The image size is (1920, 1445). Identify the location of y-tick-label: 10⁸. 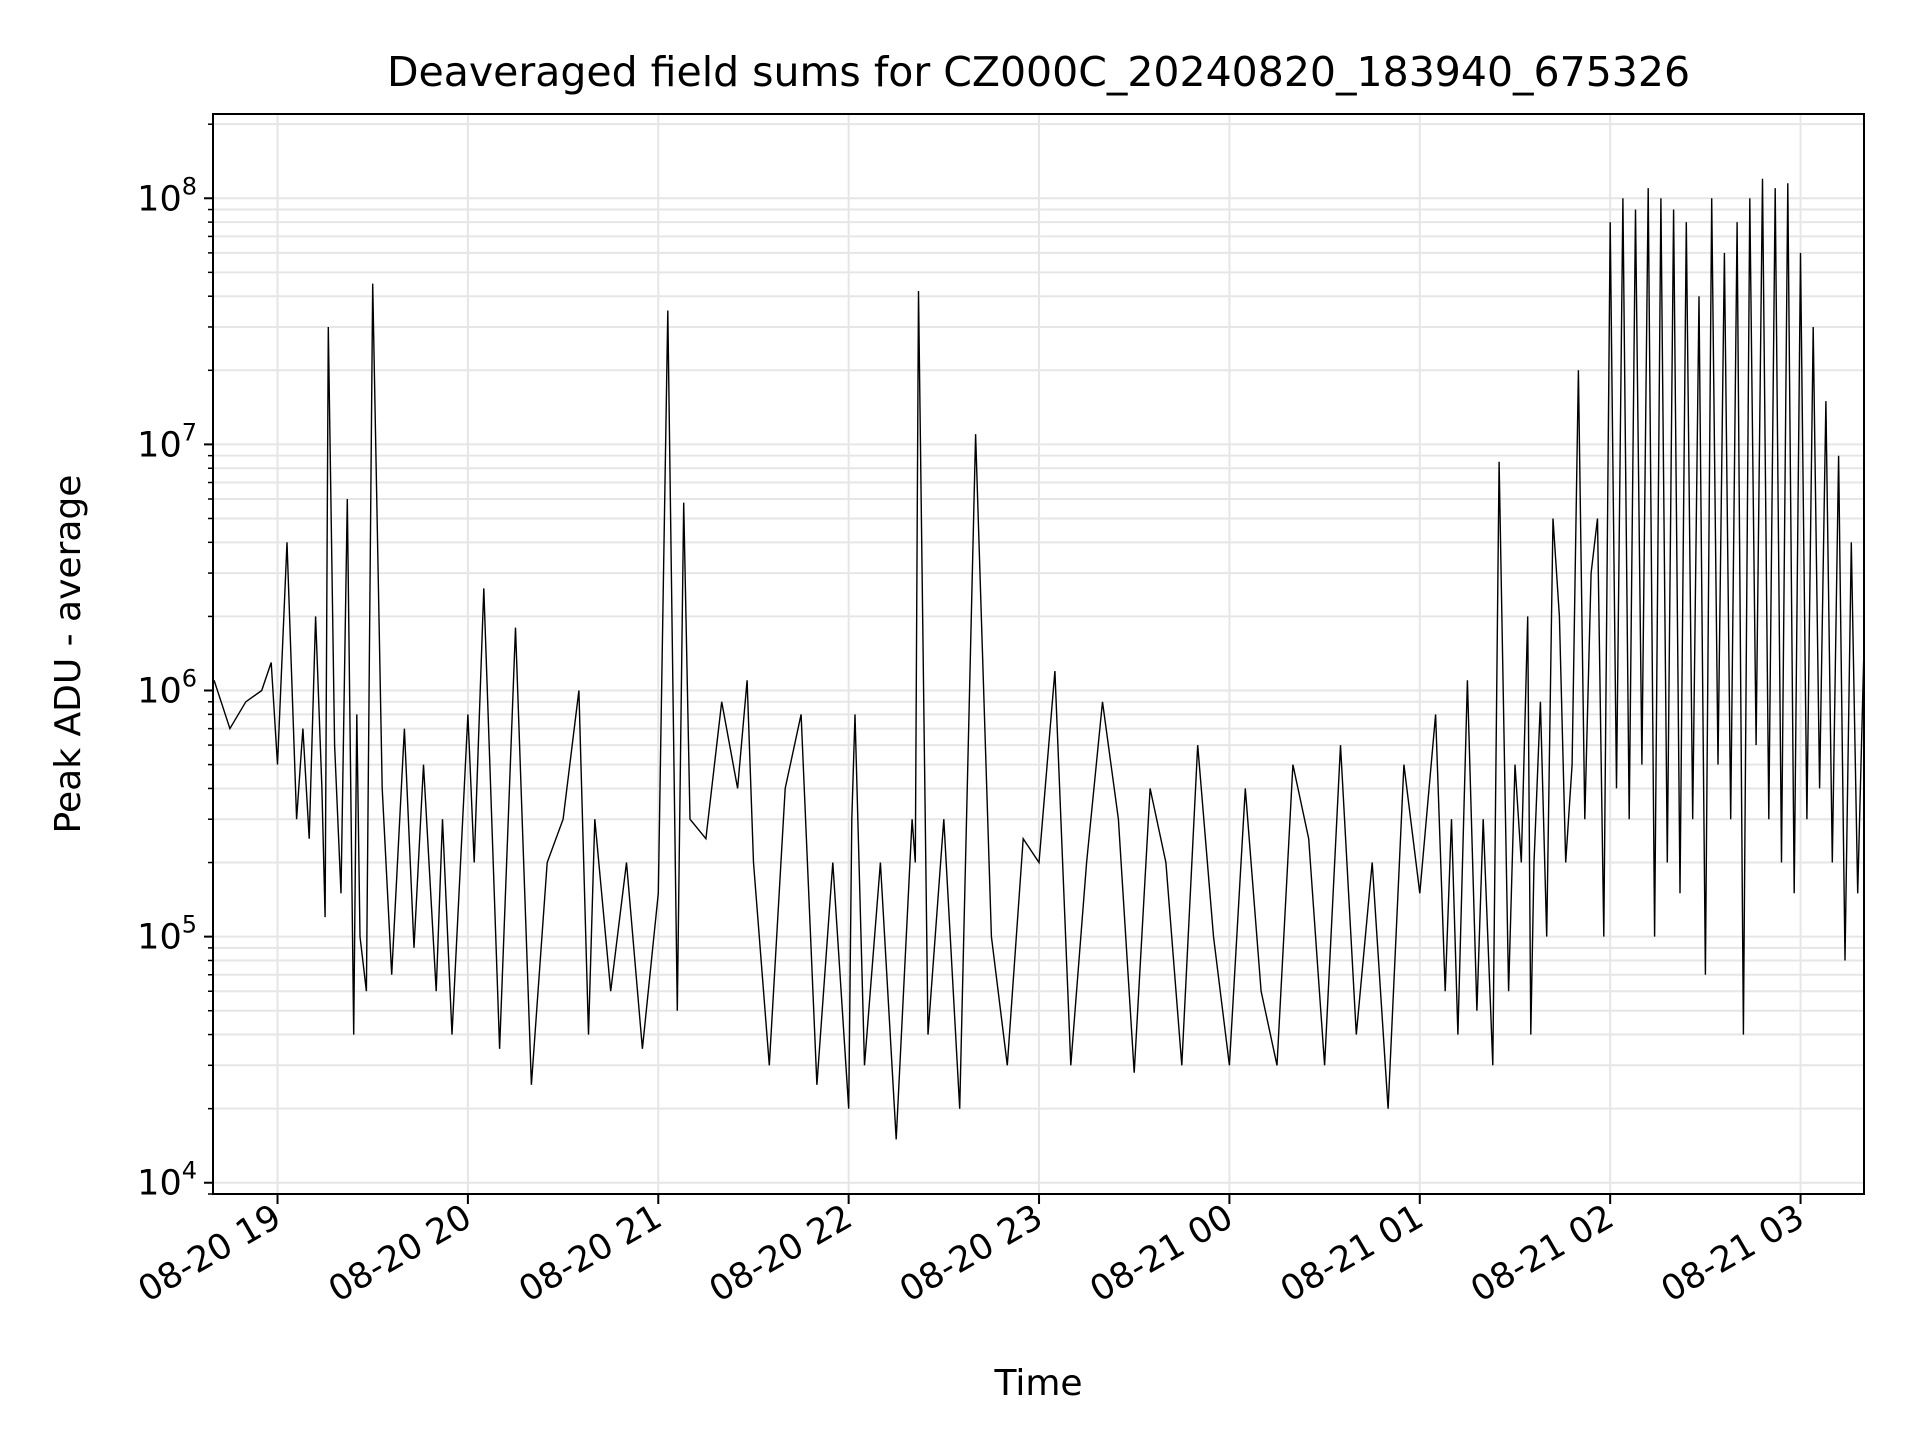
(167, 195).